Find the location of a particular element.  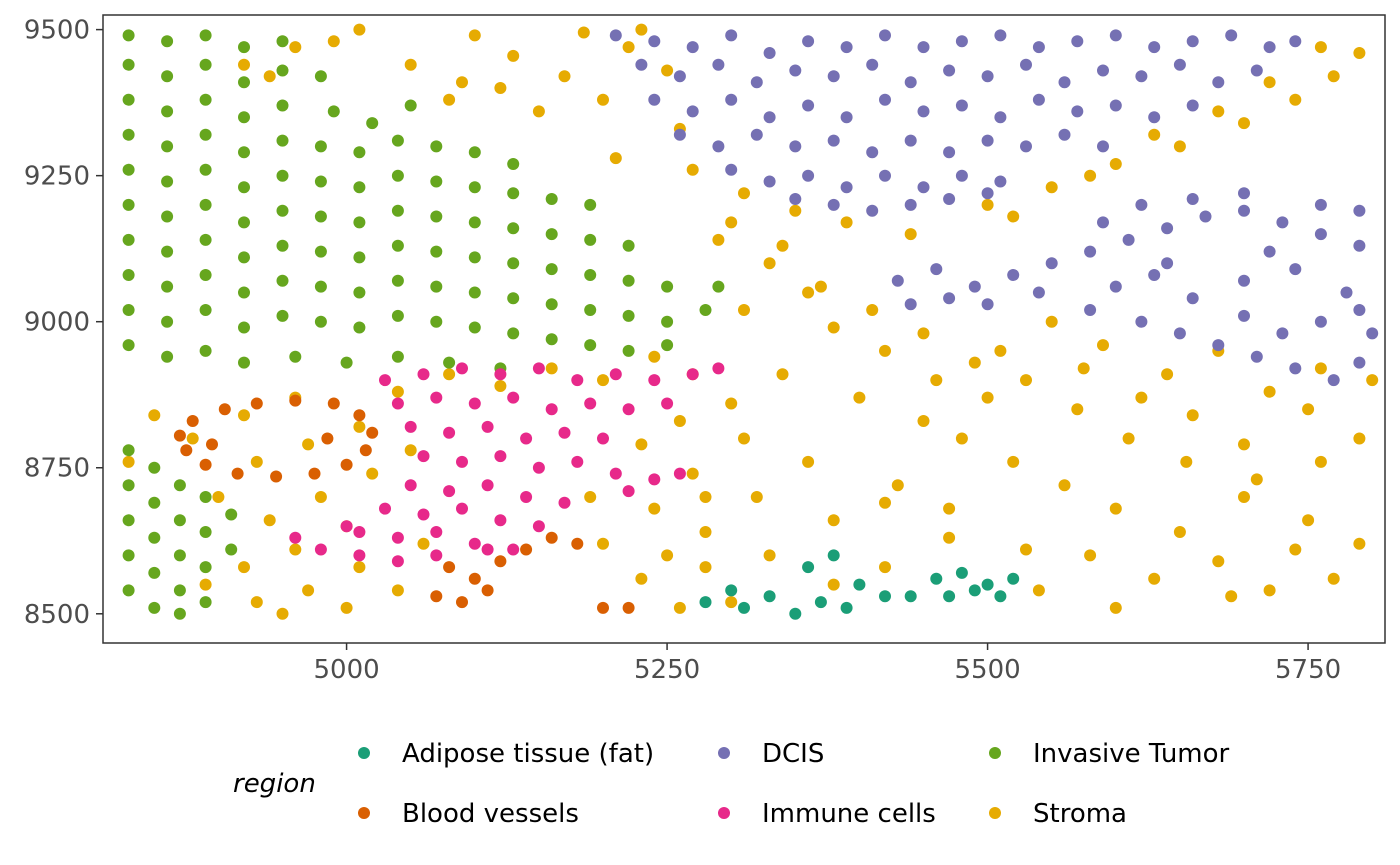

legend-label-blood-vessels: Blood vessels is located at coordinates (490, 814).